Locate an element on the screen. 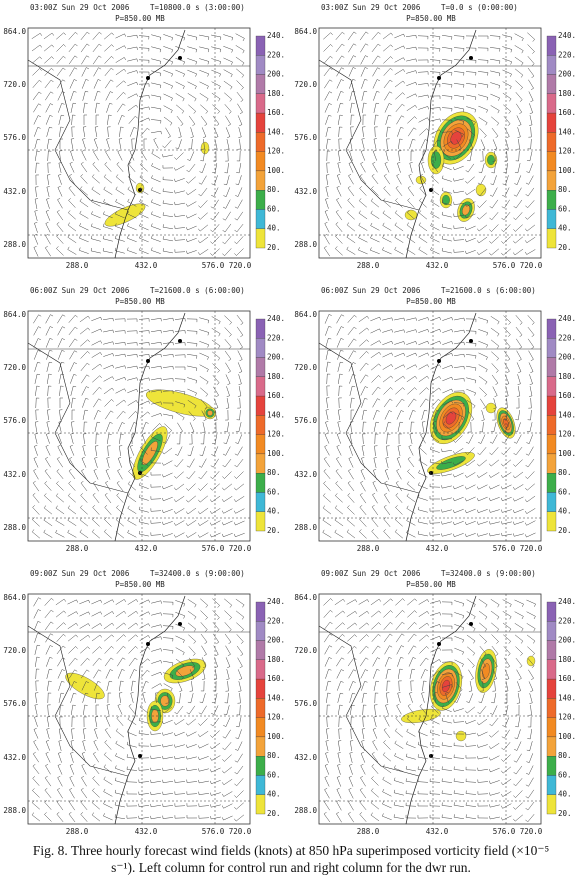 This screenshot has width=582, height=888. y-tick-label: 432.0 is located at coordinates (305, 757).